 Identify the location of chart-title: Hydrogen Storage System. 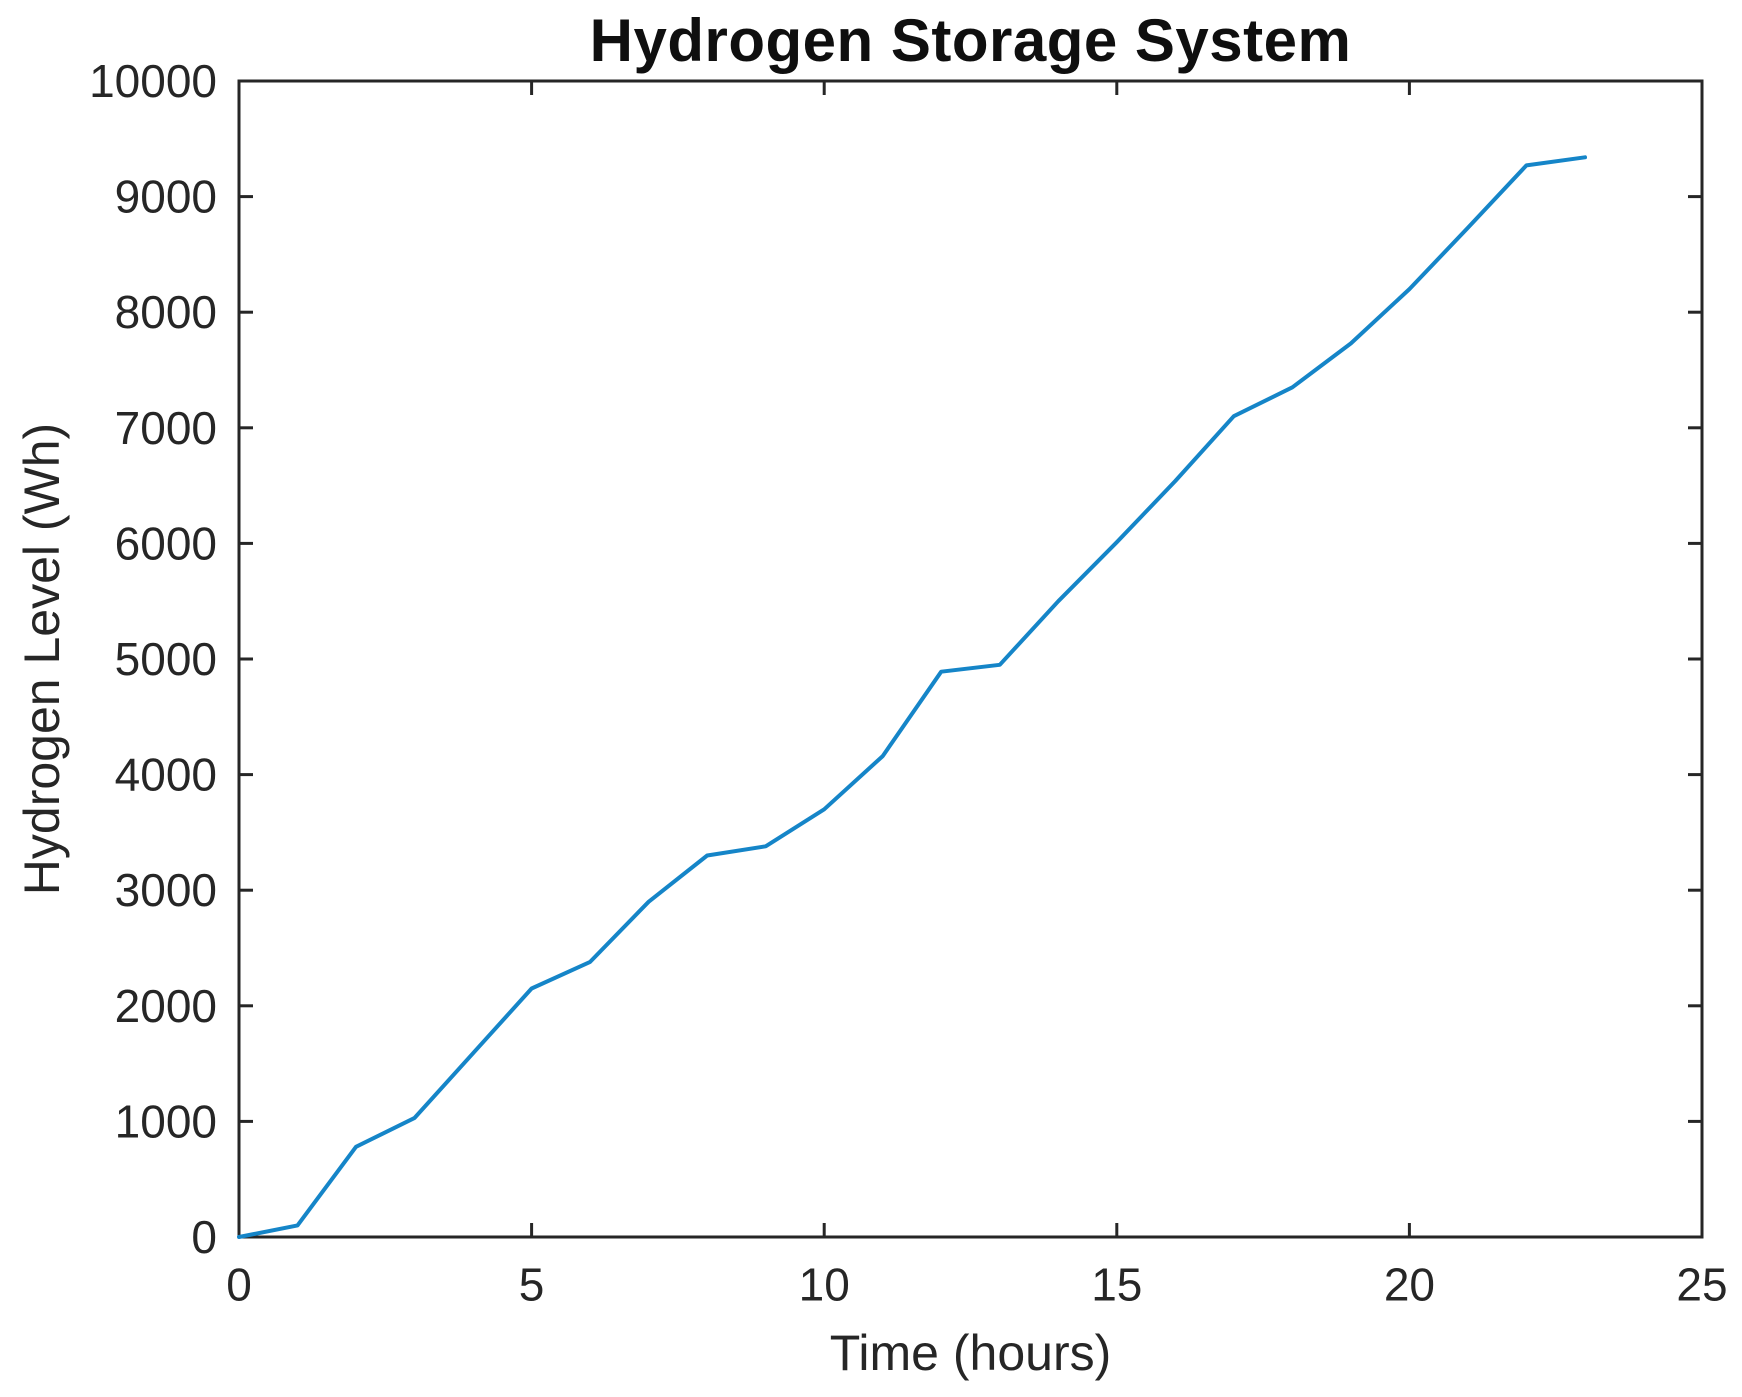
(970, 40).